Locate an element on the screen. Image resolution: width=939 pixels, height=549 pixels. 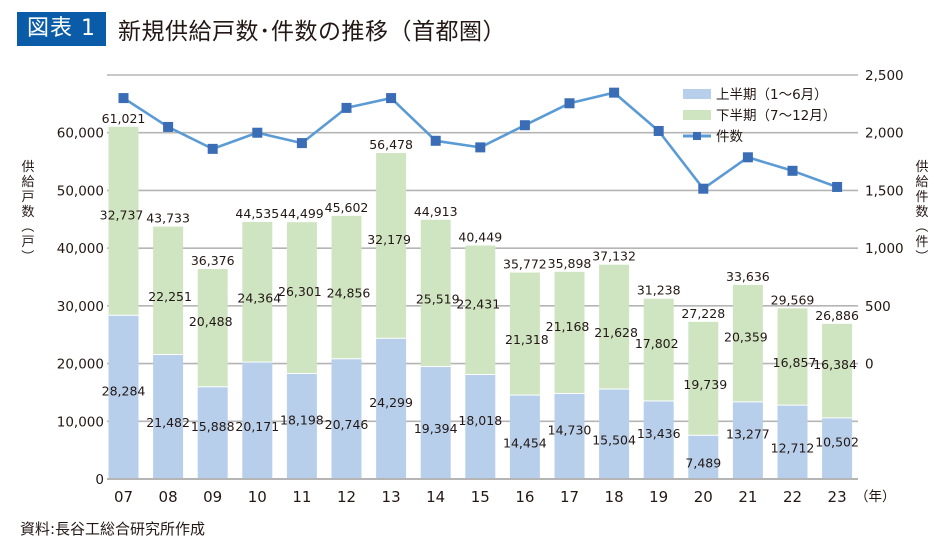
total-label: 44,499 is located at coordinates (302, 213).